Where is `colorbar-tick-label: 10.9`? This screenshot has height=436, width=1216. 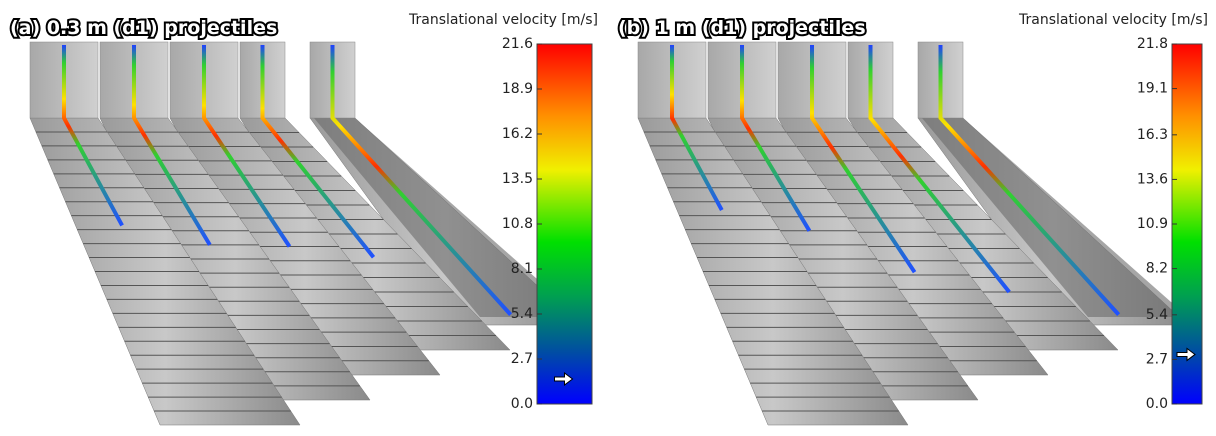 colorbar-tick-label: 10.9 is located at coordinates (1152, 224).